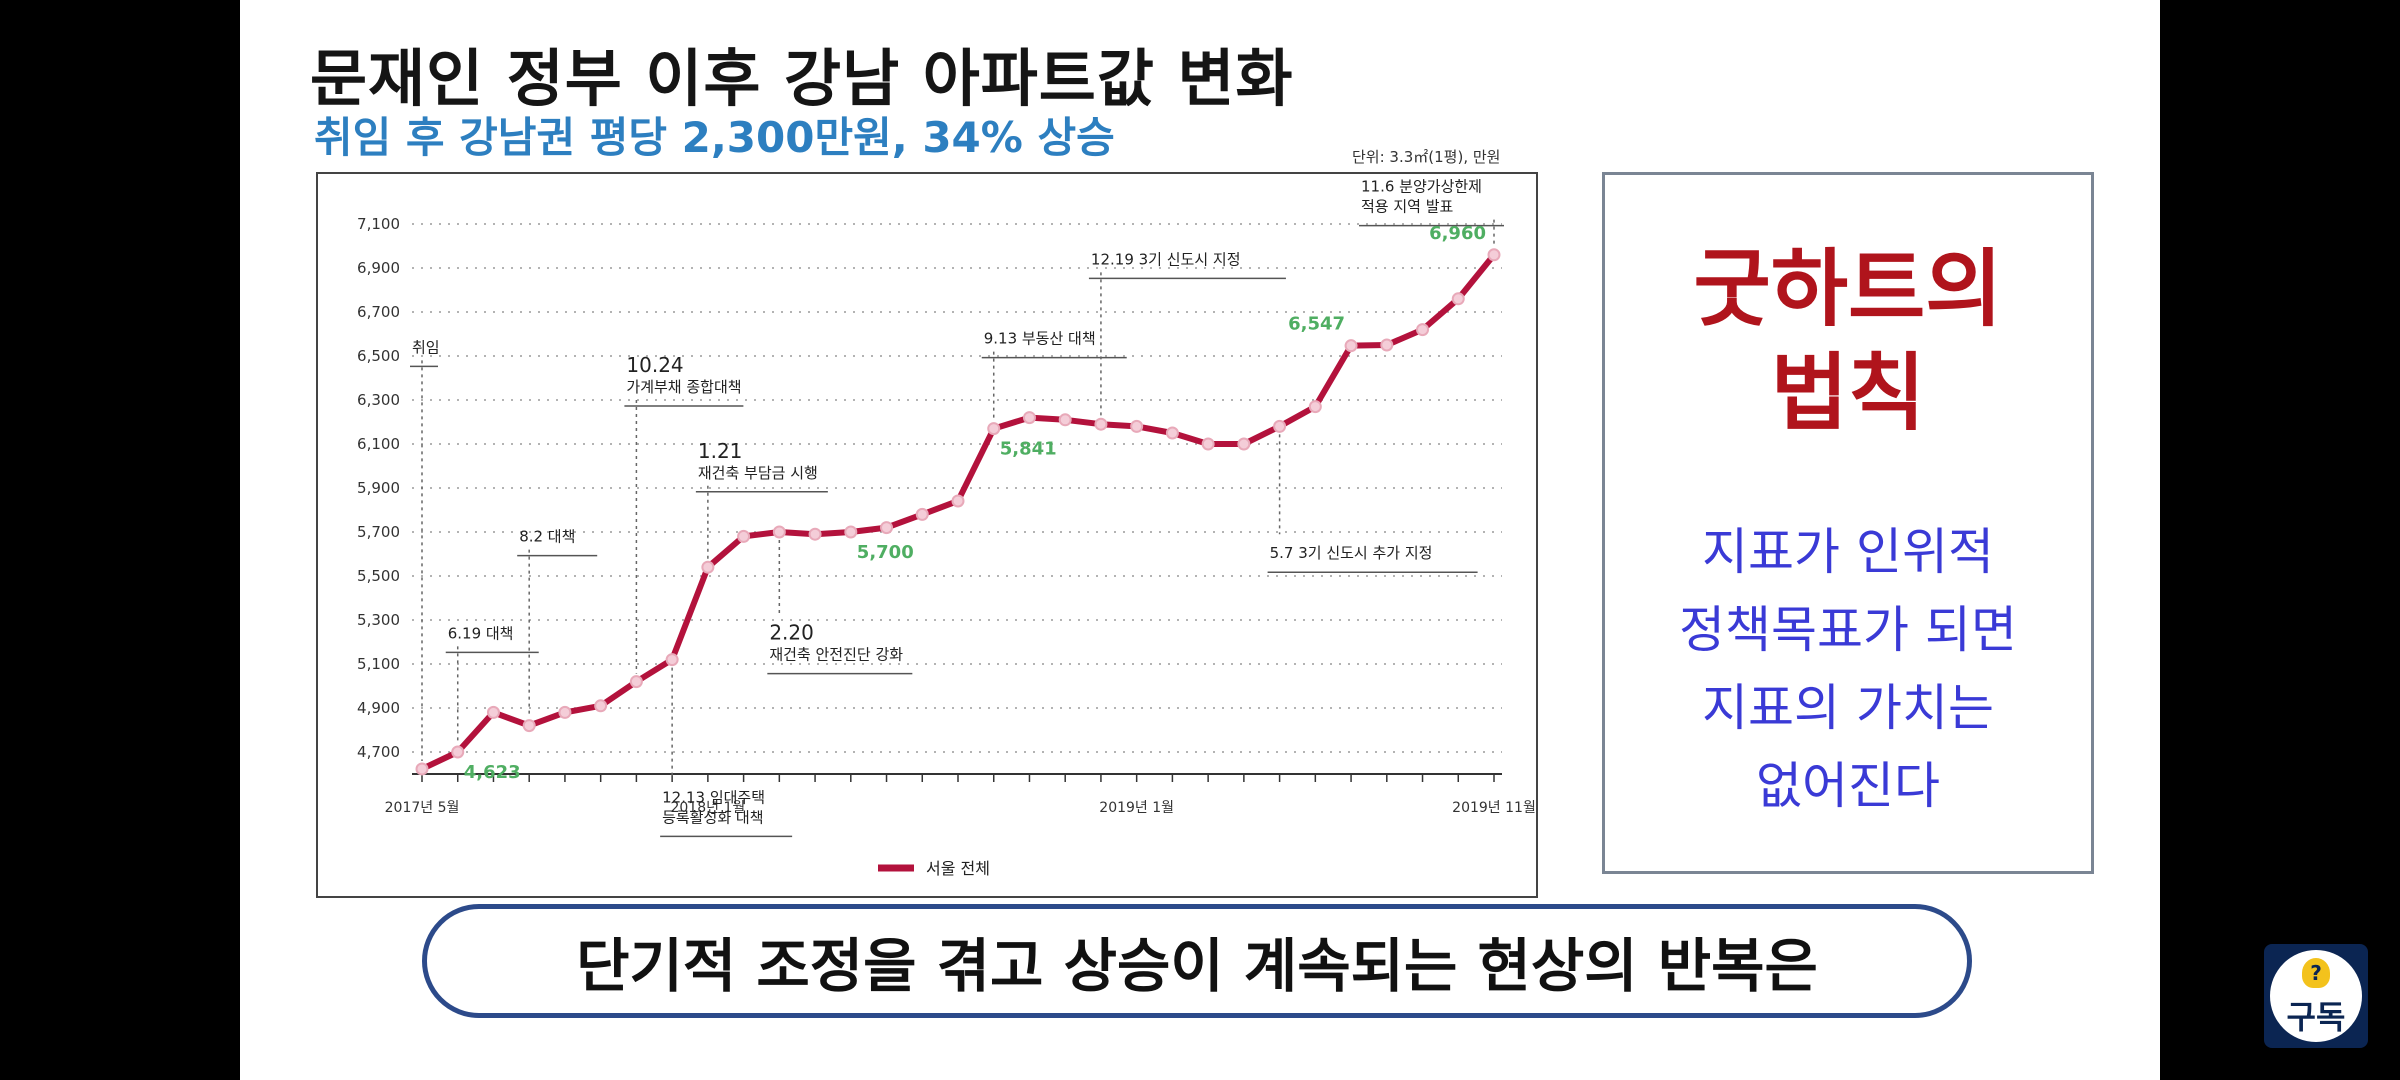 This screenshot has width=2400, height=1080. What do you see at coordinates (1494, 808) in the screenshot?
I see `x-tick-label: 2019년 11월` at bounding box center [1494, 808].